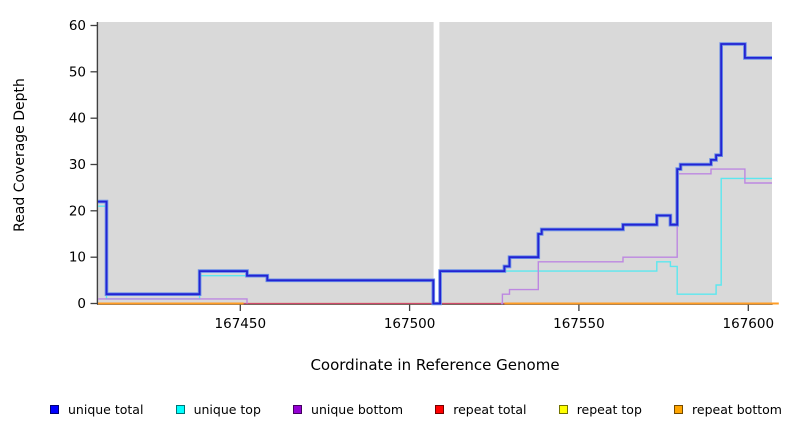 Image resolution: width=792 pixels, height=432 pixels. What do you see at coordinates (609, 409) in the screenshot?
I see `legend-item-label: repeat top` at bounding box center [609, 409].